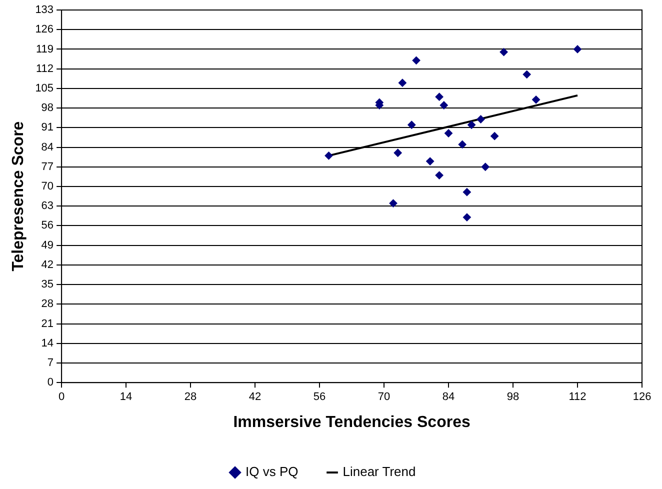 The width and height of the screenshot is (662, 489). What do you see at coordinates (47, 324) in the screenshot?
I see `y-tick-label: 21` at bounding box center [47, 324].